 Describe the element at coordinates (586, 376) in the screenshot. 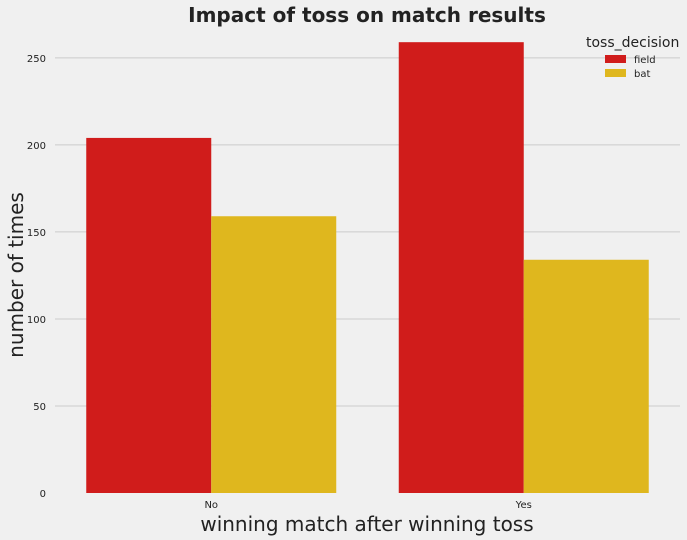

I see `bar-bat-yes` at that location.